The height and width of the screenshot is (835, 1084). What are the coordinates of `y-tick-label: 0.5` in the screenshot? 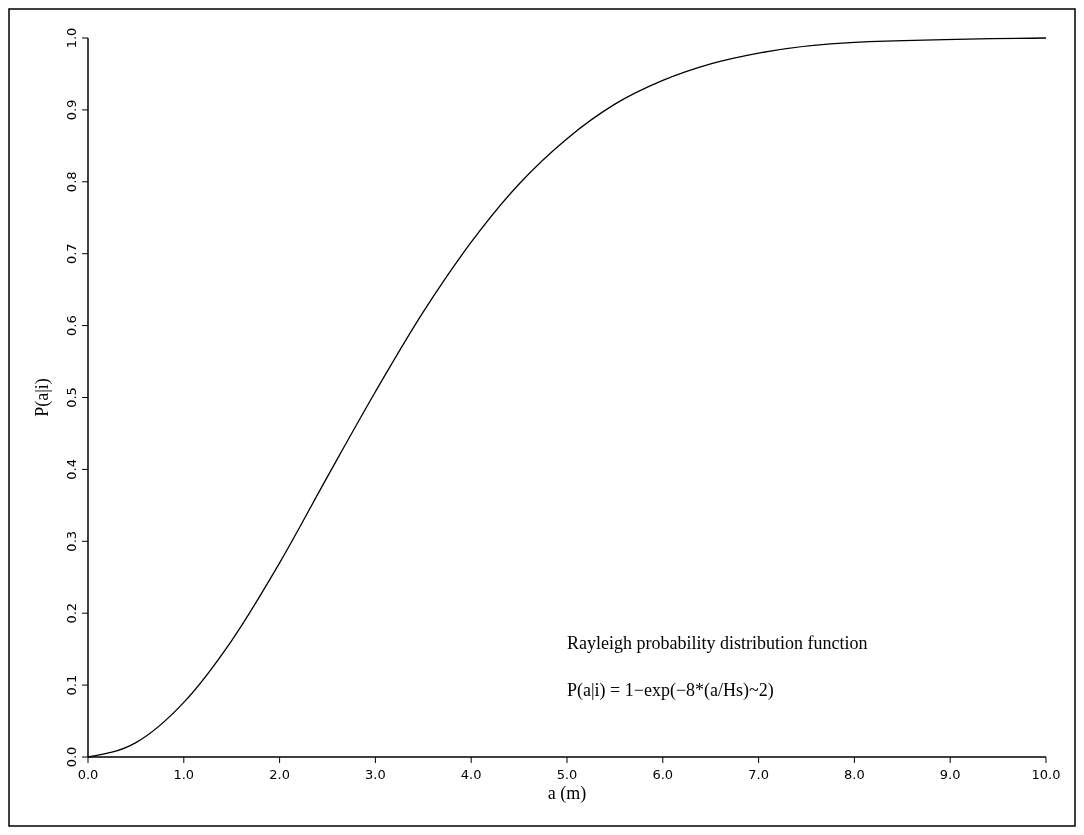 It's located at (71, 397).